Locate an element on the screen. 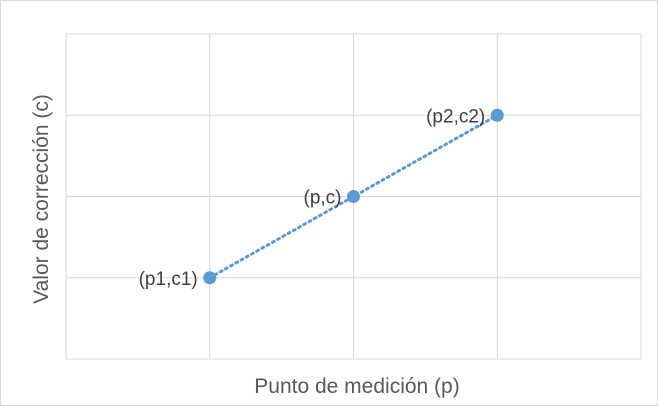 This screenshot has height=407, width=658. y-axis-title: Valor de corrección (c) is located at coordinates (41, 199).